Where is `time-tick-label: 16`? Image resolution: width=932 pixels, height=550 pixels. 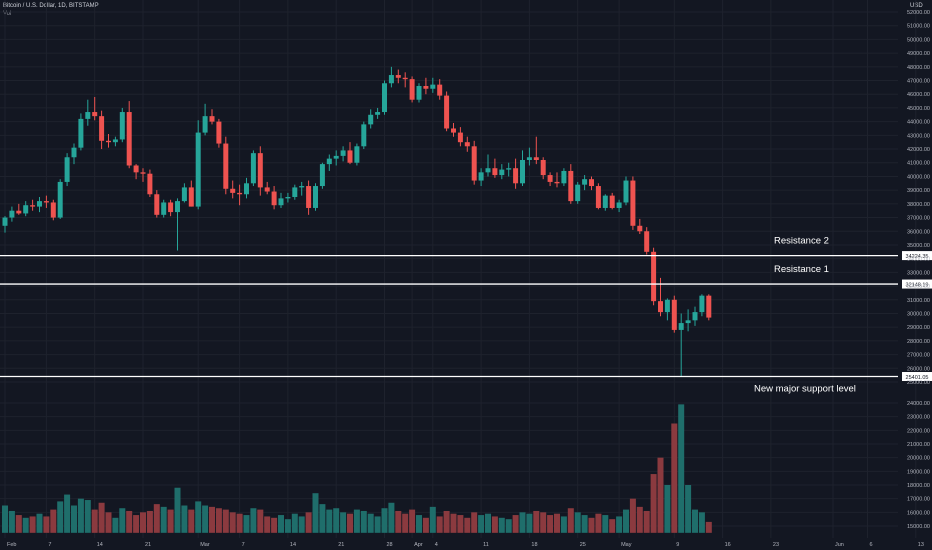 time-tick-label: 16 is located at coordinates (728, 545).